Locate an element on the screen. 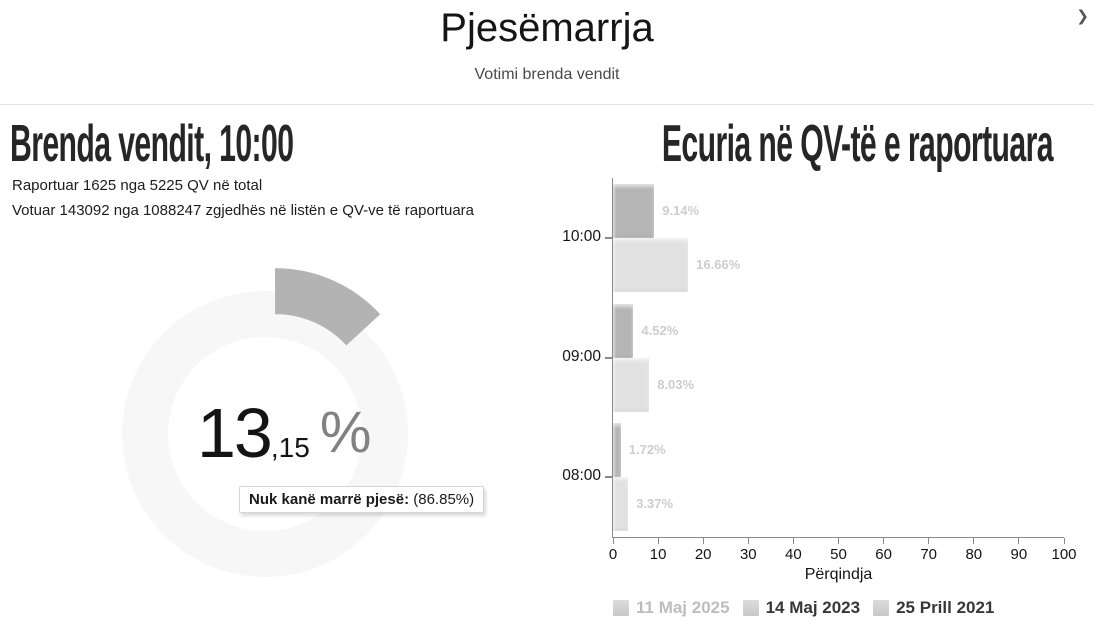  bar-value-label: 1.72% is located at coordinates (647, 450).